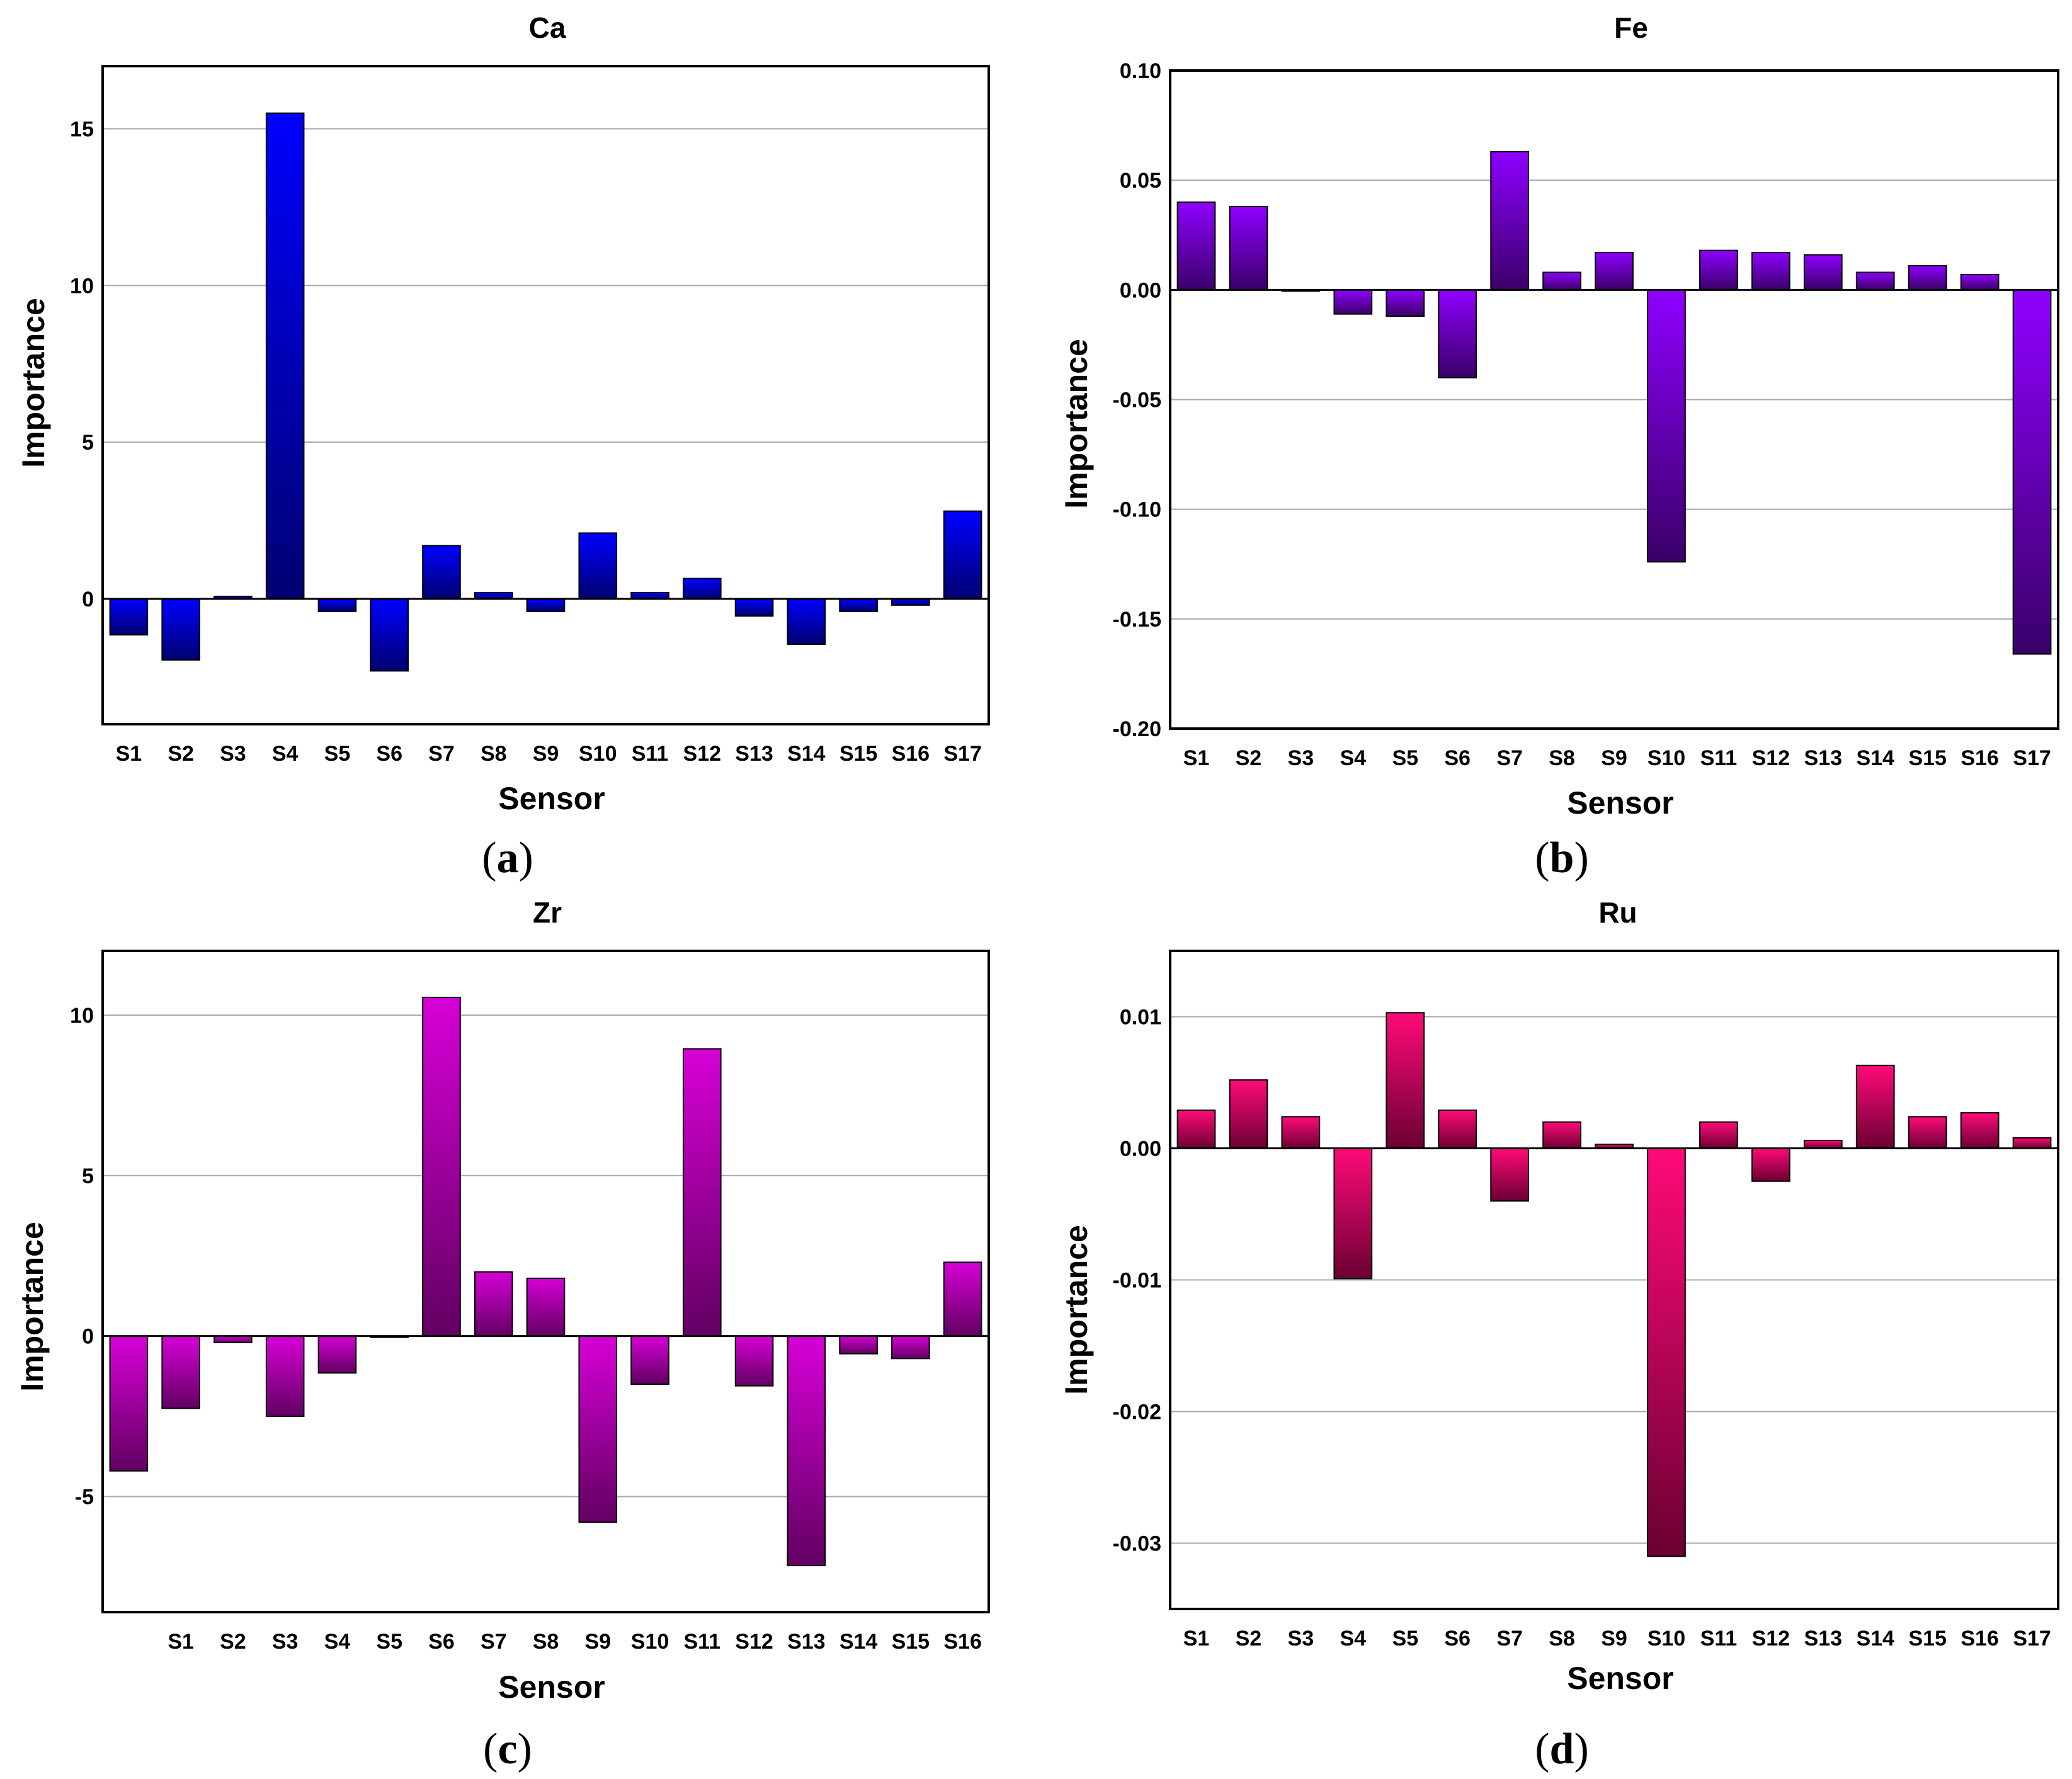 This screenshot has width=2072, height=1779. Describe the element at coordinates (703, 754) in the screenshot. I see `x-tick-label: S12` at that location.